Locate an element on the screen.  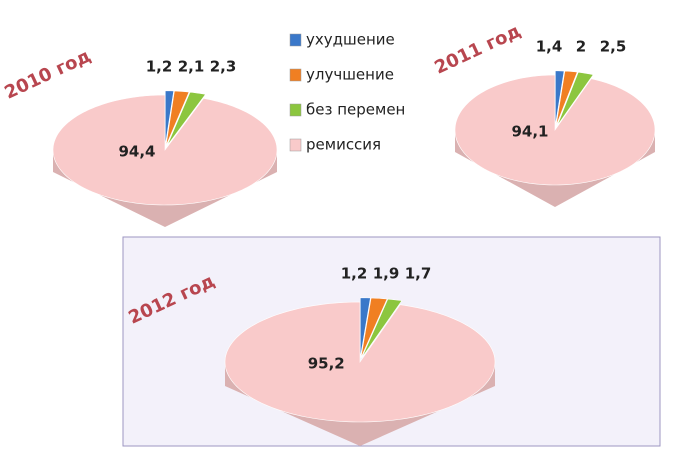
legend-label: ухудшение is located at coordinates (350, 40).